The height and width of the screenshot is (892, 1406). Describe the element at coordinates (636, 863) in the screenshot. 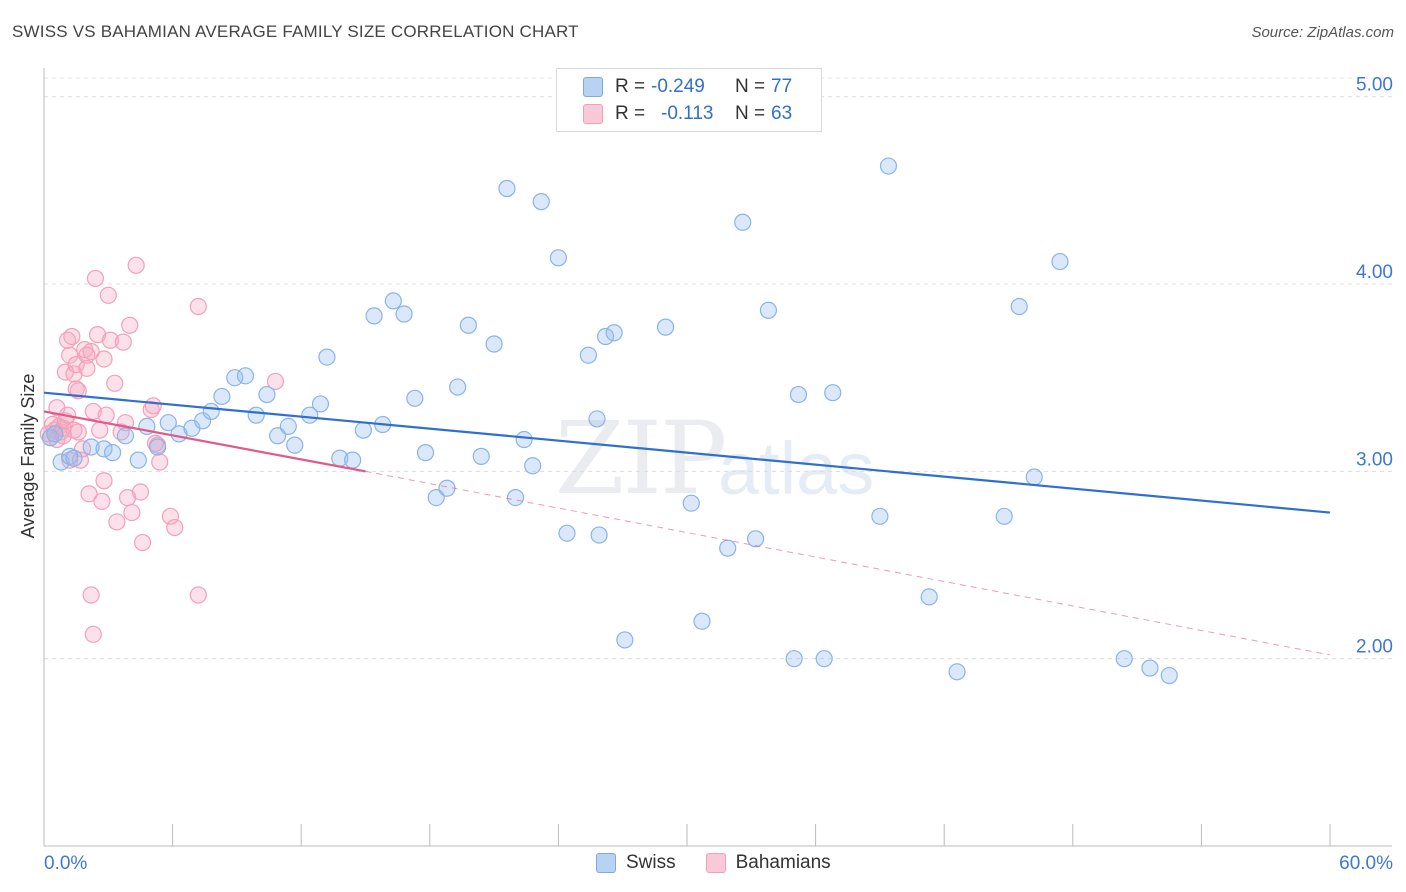

I see `legend-item-swiss: Swiss` at that location.